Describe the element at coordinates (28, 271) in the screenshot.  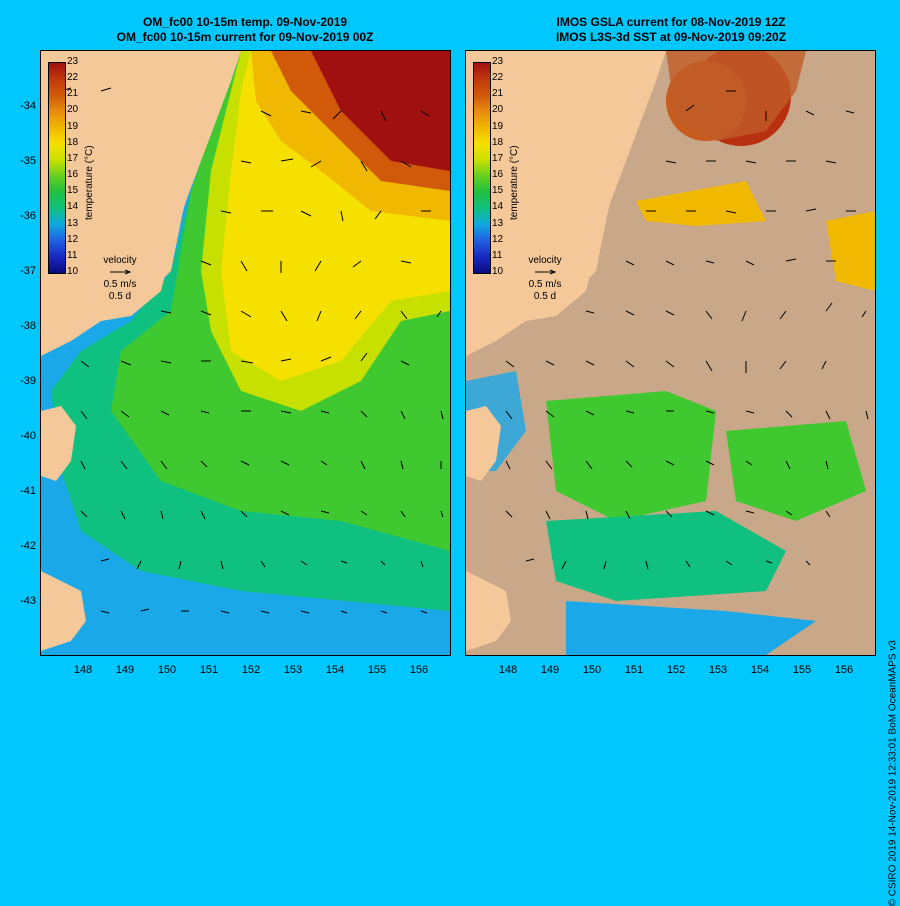
I see `y-tick-label: -37` at that location.